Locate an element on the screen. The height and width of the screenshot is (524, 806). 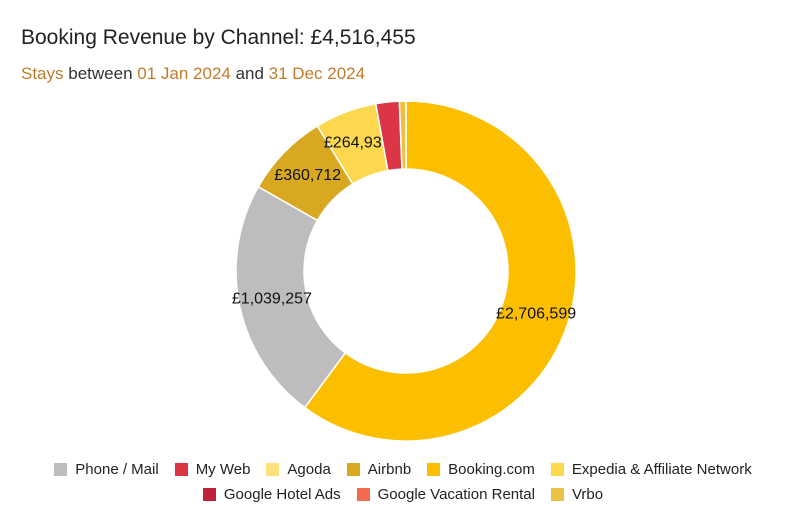
subtitle-between: between is located at coordinates (100, 73).